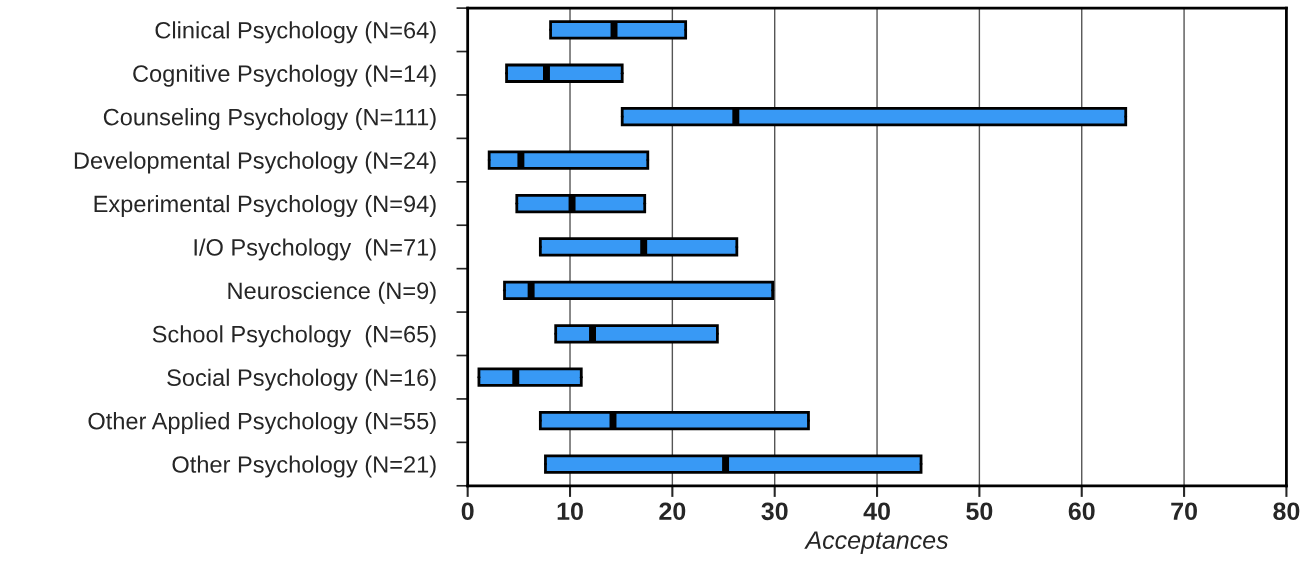 This screenshot has width=1310, height=579. I want to click on x-tick-label: 70, so click(1184, 511).